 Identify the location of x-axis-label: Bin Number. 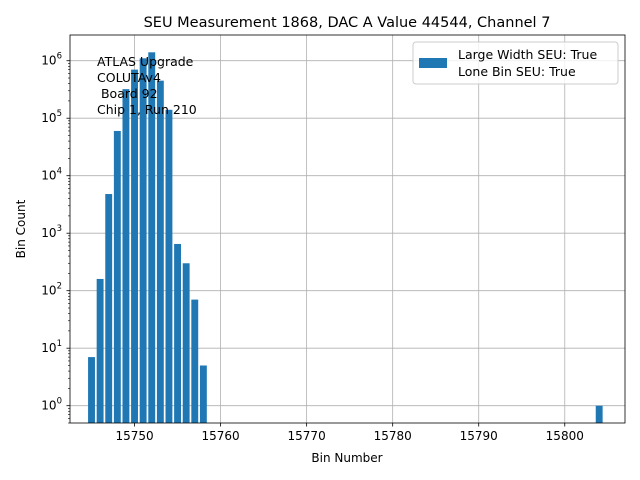
(346, 458).